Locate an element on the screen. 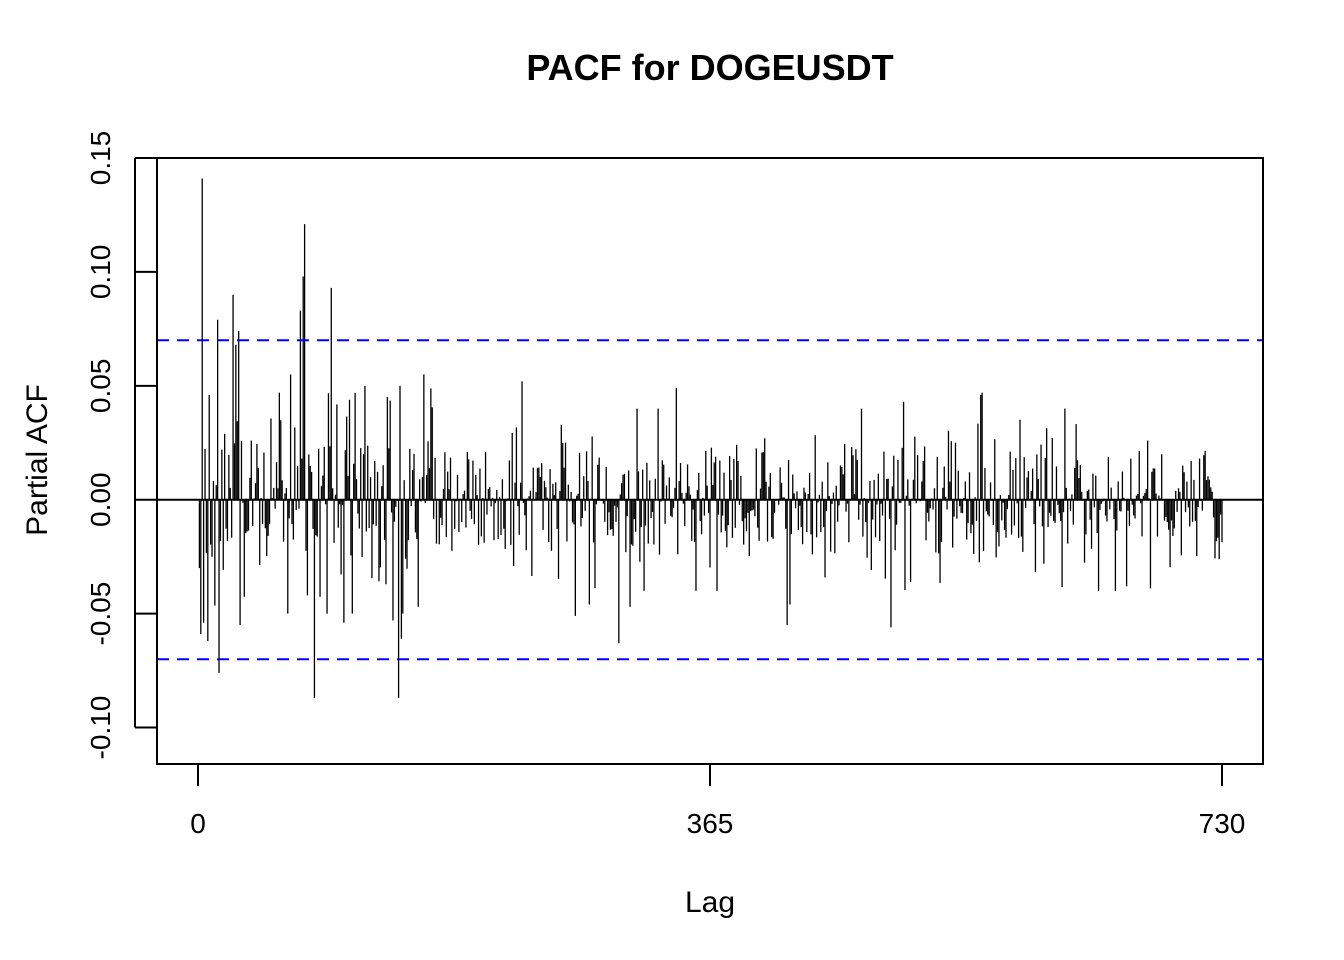  y-axis-label: Partial ACF is located at coordinates (37, 460).